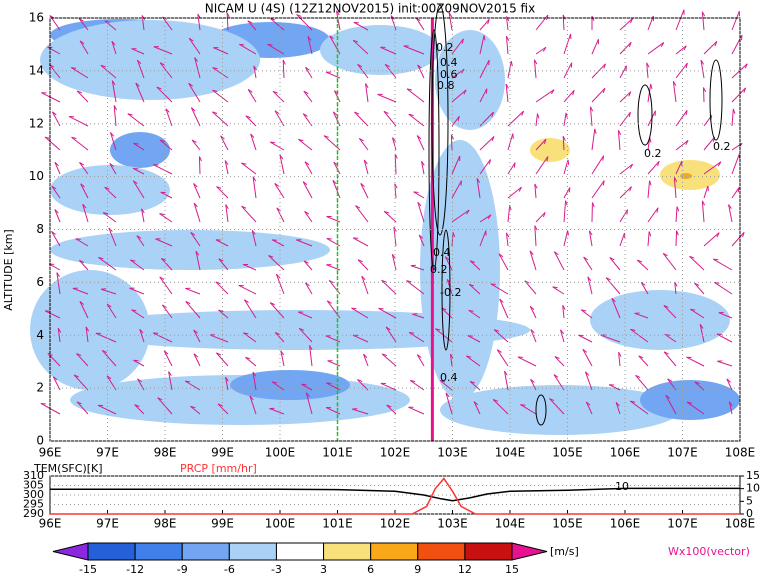 The image size is (767, 575). I want to click on colorbar-box, so click(252, 551).